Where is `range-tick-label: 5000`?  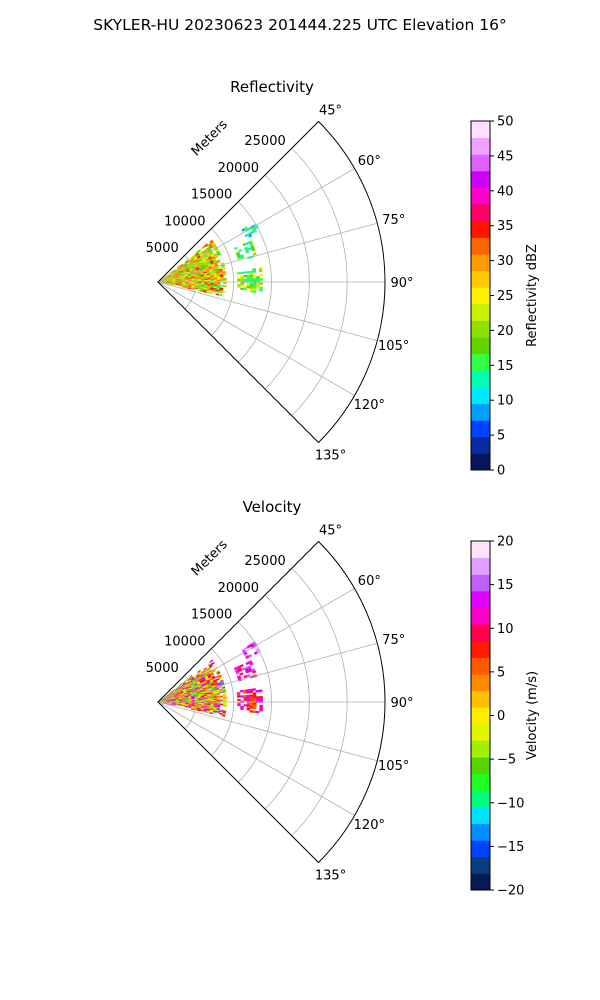
range-tick-label: 5000 is located at coordinates (162, 248).